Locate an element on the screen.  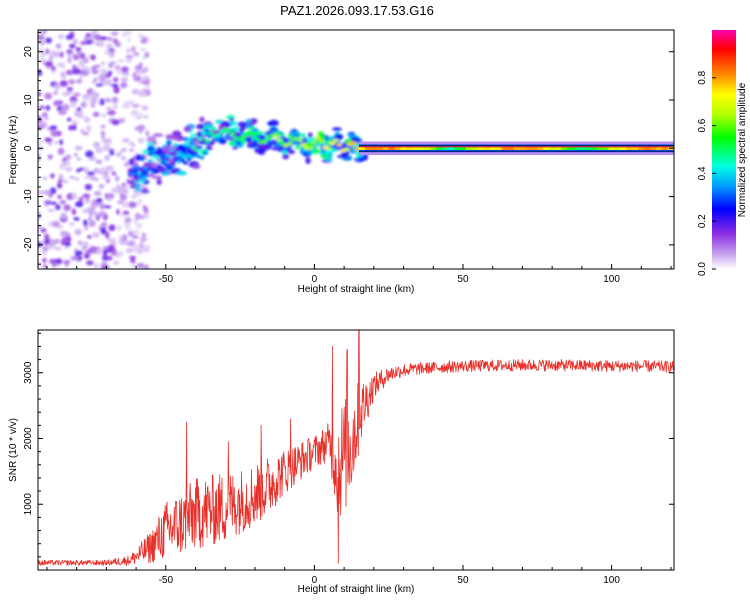
x-tick-label: 50 is located at coordinates (463, 279).